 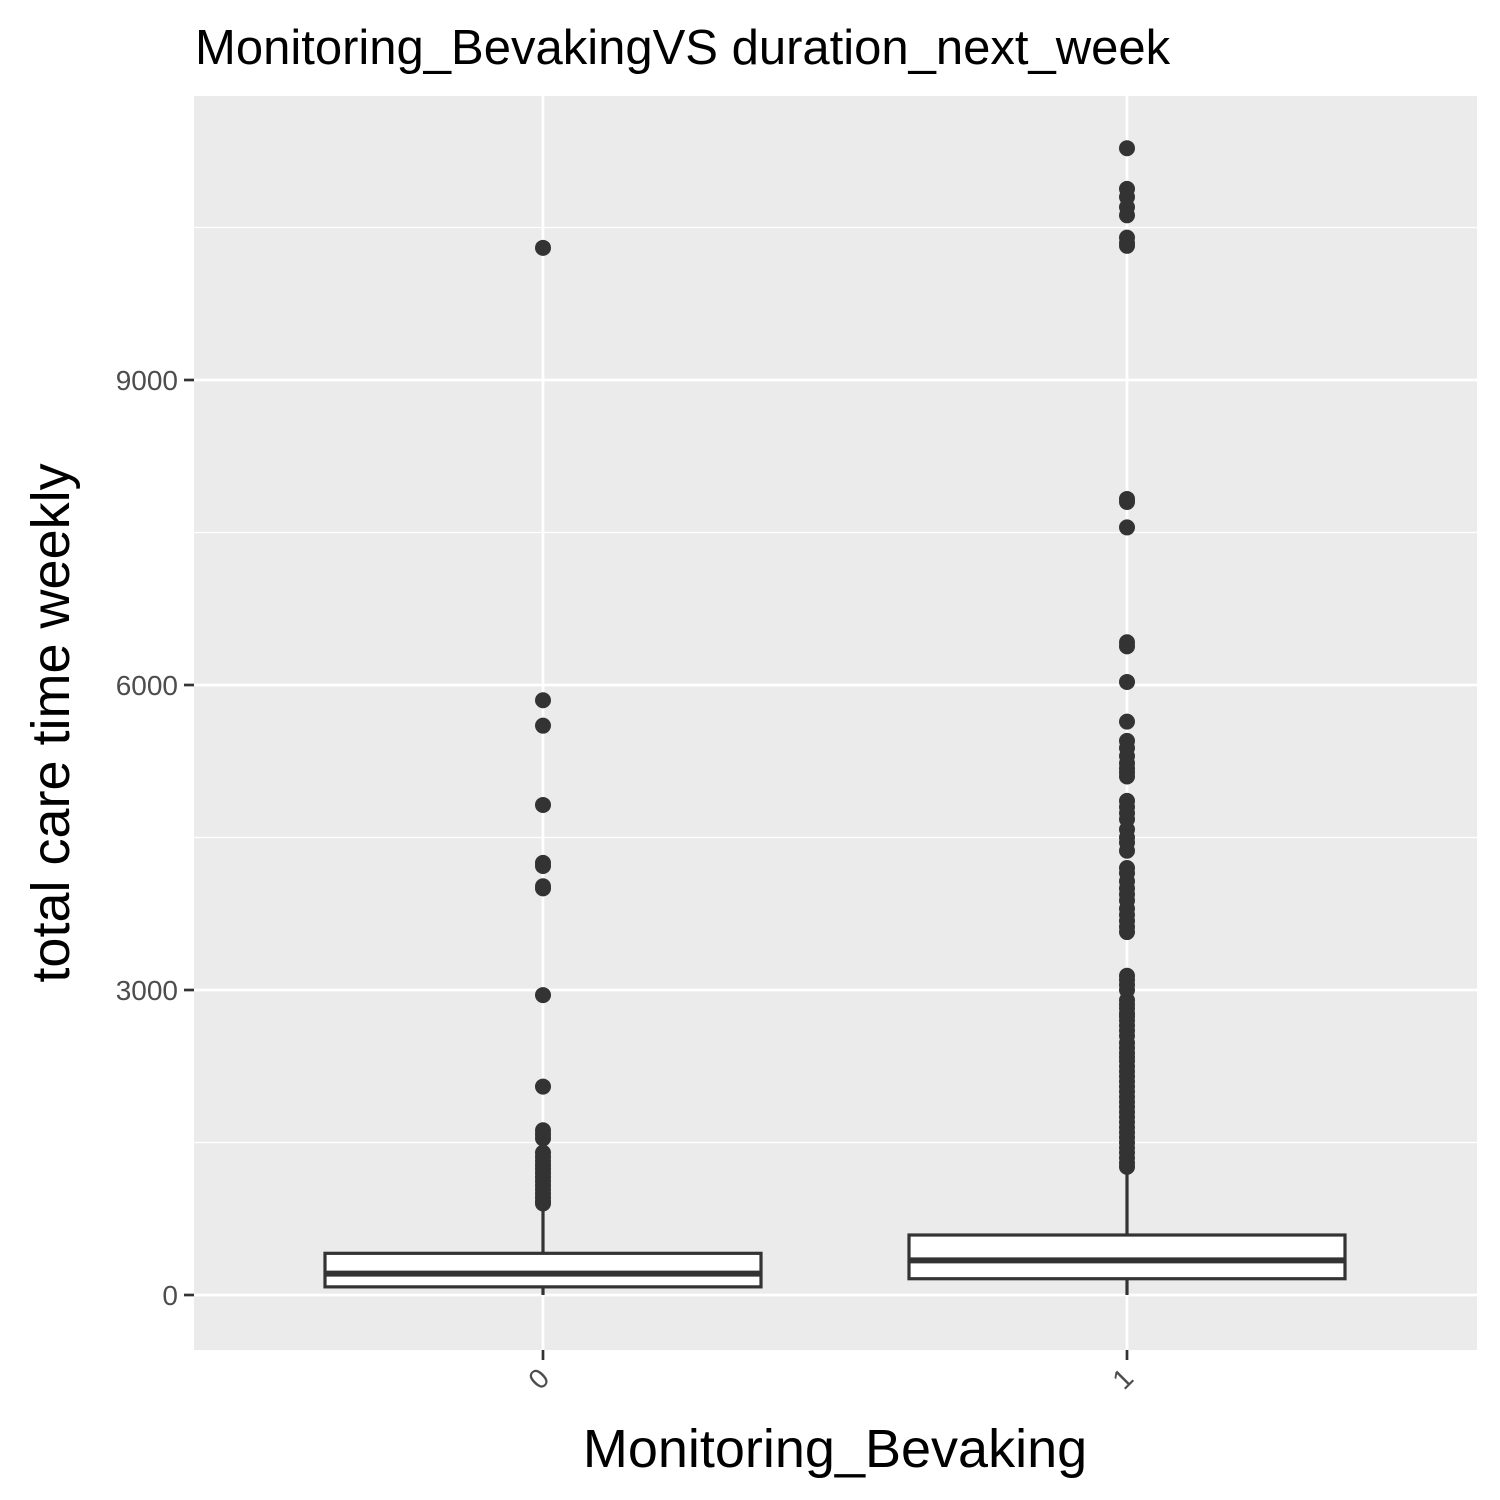 I want to click on y-tick-label: 0, so click(x=170, y=1295).